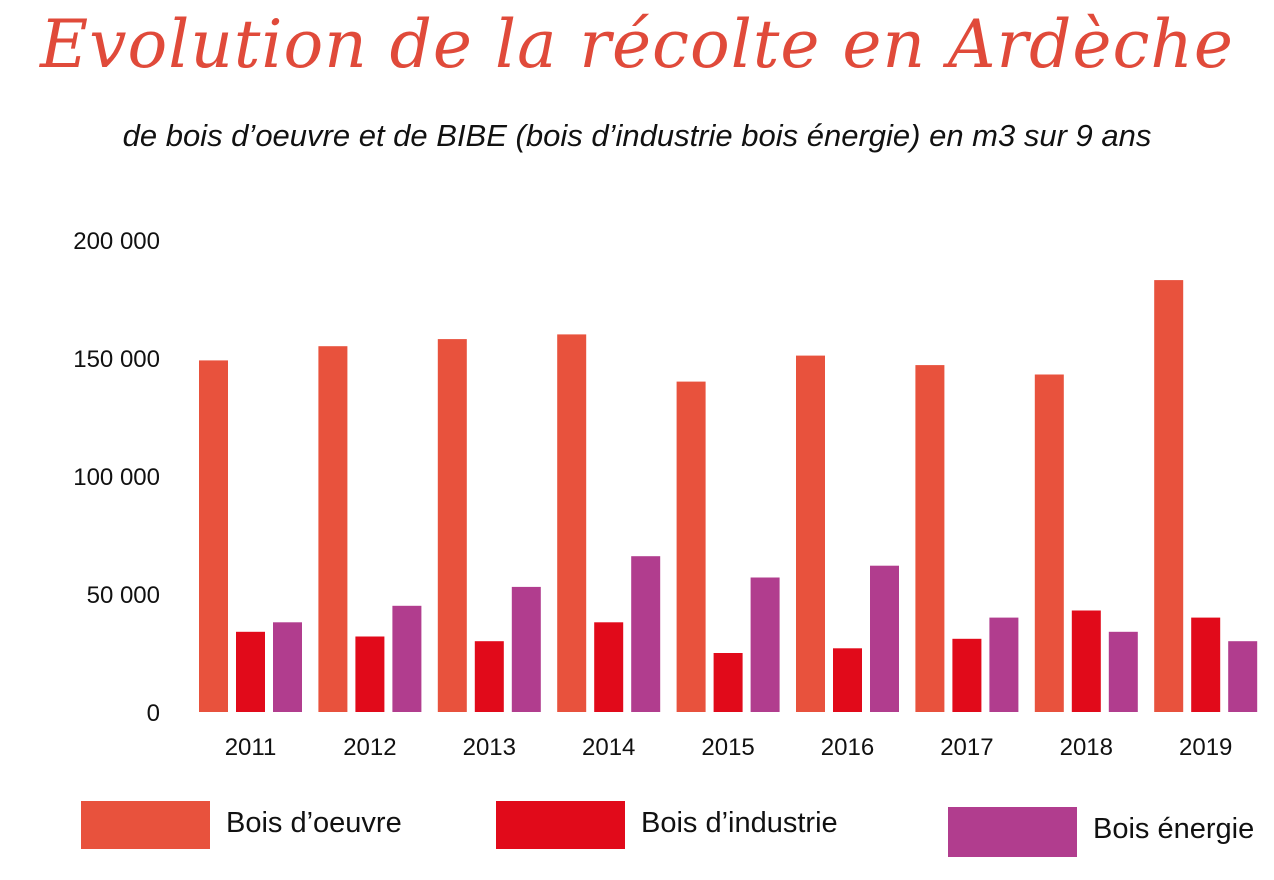  I want to click on x-tick-label: 2016, so click(847, 747).